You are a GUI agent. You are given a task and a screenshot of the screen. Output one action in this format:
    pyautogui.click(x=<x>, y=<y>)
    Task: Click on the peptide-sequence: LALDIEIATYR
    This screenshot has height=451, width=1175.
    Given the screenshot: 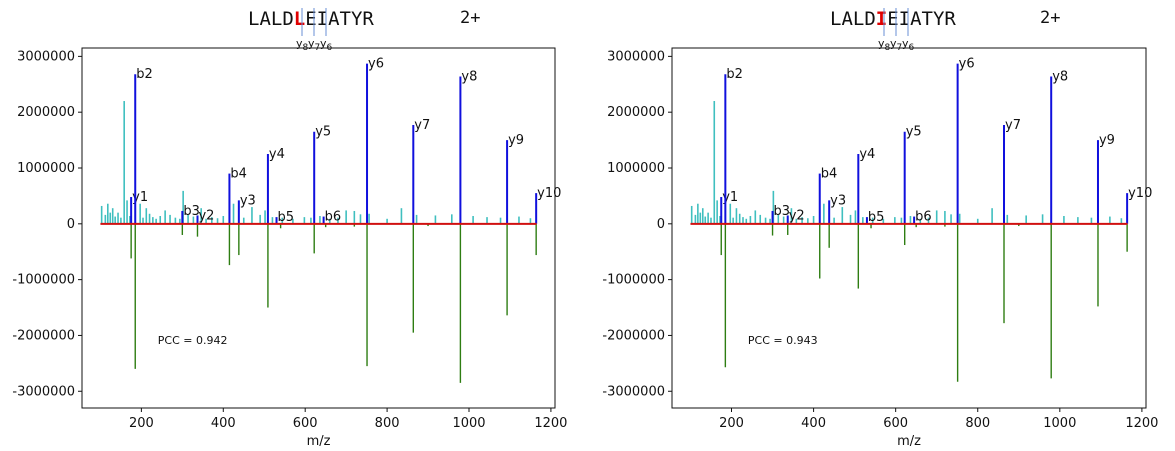 What is the action you would take?
    pyautogui.click(x=893, y=19)
    